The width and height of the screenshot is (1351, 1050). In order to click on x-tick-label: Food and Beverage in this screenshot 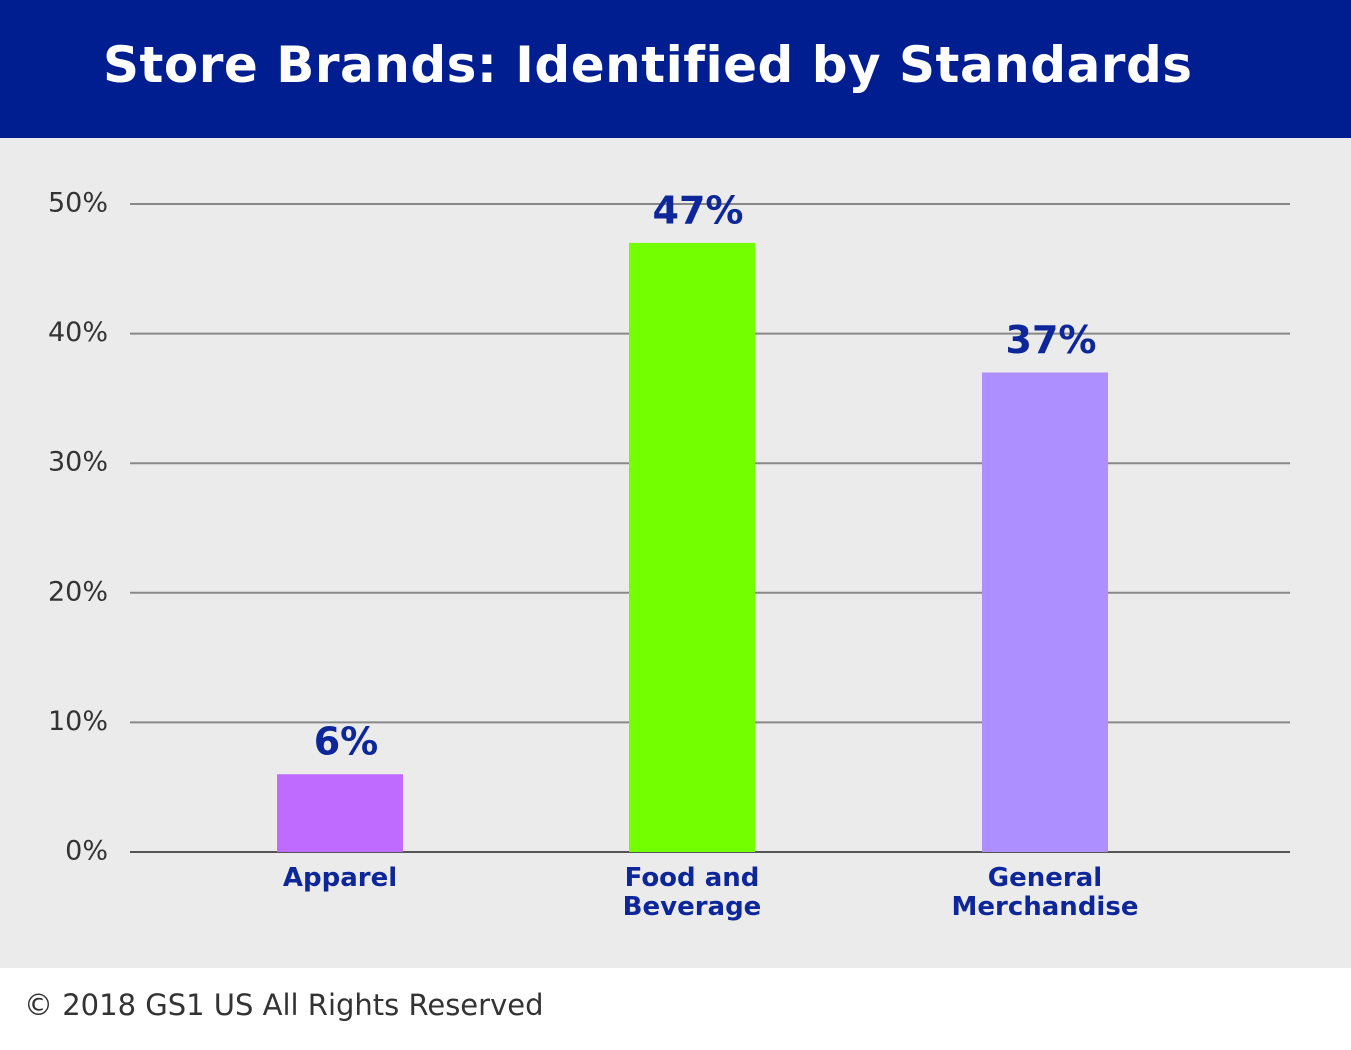, I will do `click(692, 892)`.